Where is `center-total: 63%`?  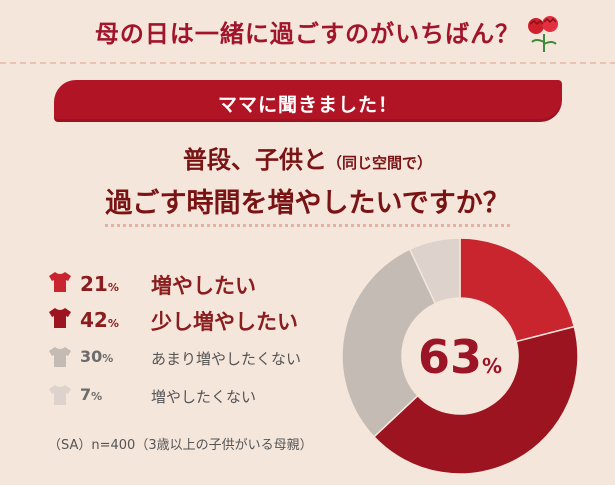
center-total: 63% is located at coordinates (460, 357).